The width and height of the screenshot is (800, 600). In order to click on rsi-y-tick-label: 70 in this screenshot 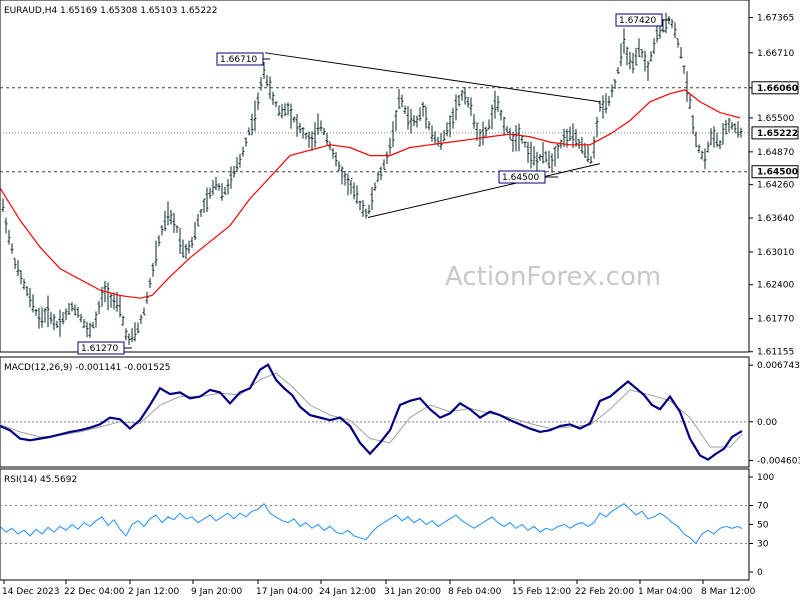, I will do `click(763, 507)`.